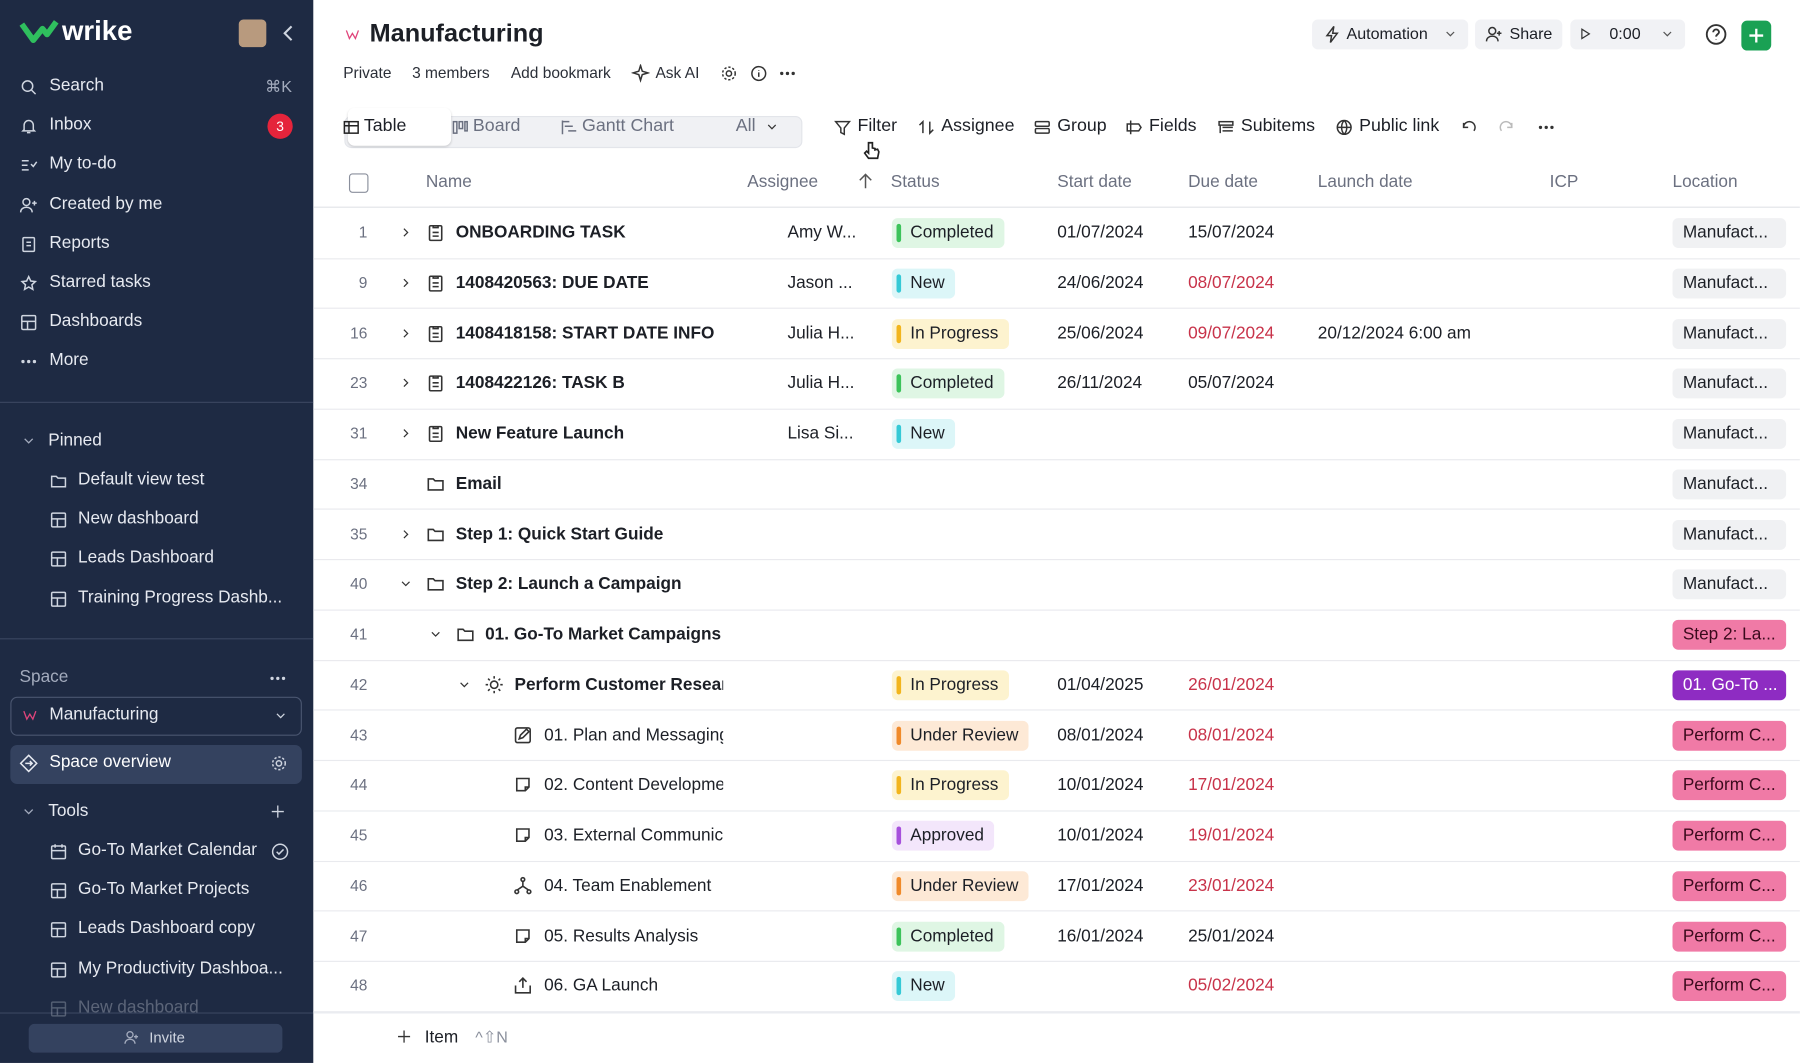 This screenshot has width=1800, height=1063. What do you see at coordinates (167, 1037) in the screenshot?
I see `invite: Invite` at bounding box center [167, 1037].